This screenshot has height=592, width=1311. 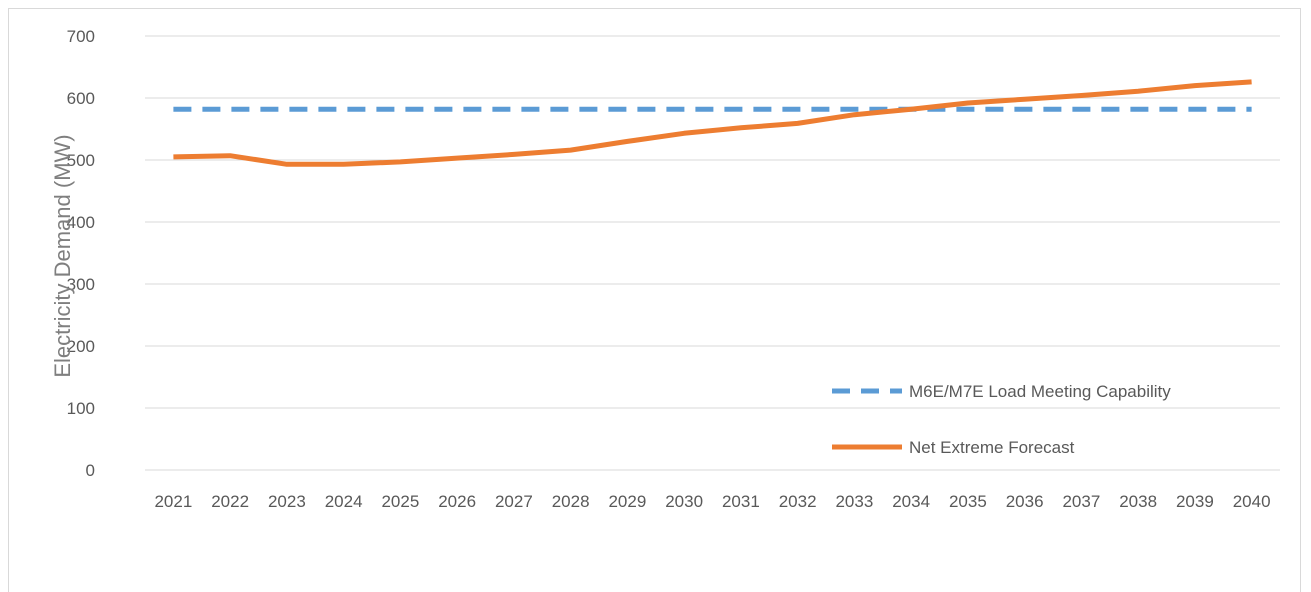 I want to click on x-tick-label: 2034, so click(x=911, y=501).